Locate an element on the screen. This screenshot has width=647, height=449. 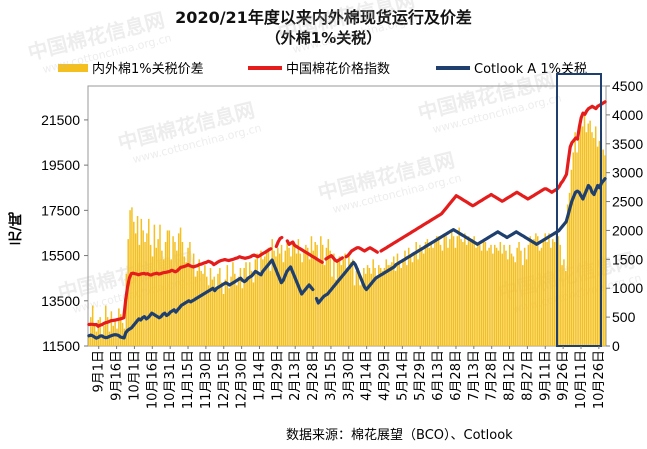
y-right-tick-label: 1000 is located at coordinates (627, 288).